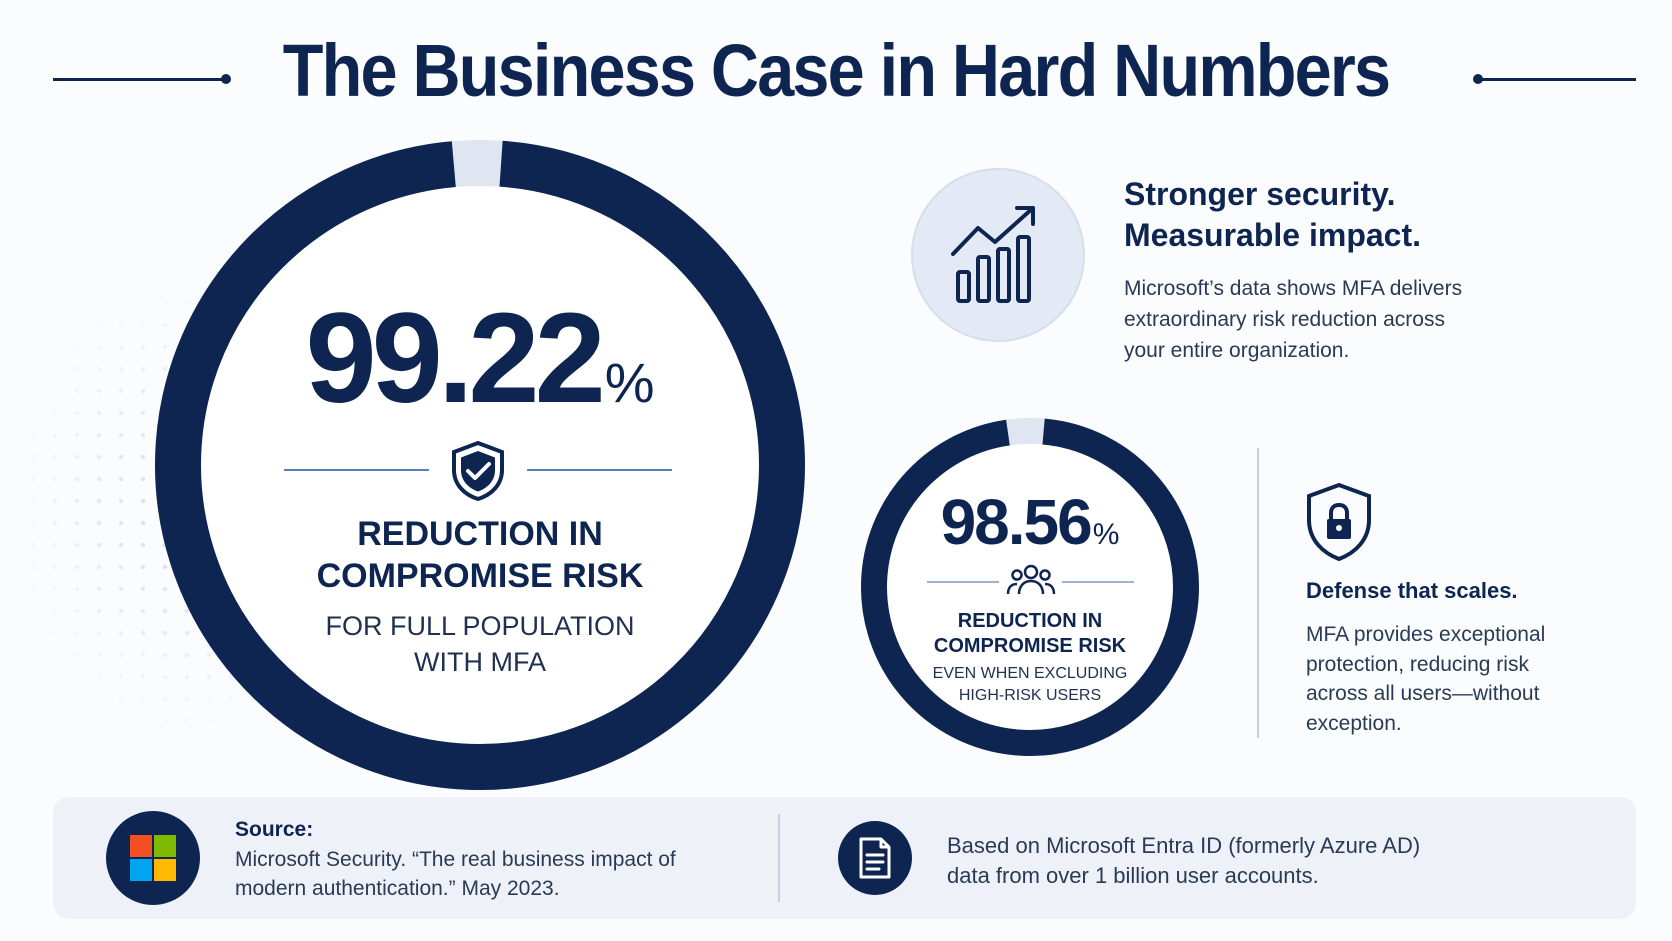 This screenshot has height=941, width=1672. Describe the element at coordinates (1030, 695) in the screenshot. I see `secondary-stat-sub-2: HIGH-RISK USERS` at that location.